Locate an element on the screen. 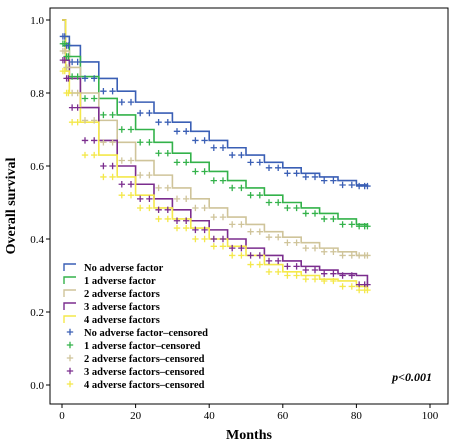 Image resolution: width=450 pixels, height=443 pixels. y-tick-label: 0.6 is located at coordinates (37, 167).